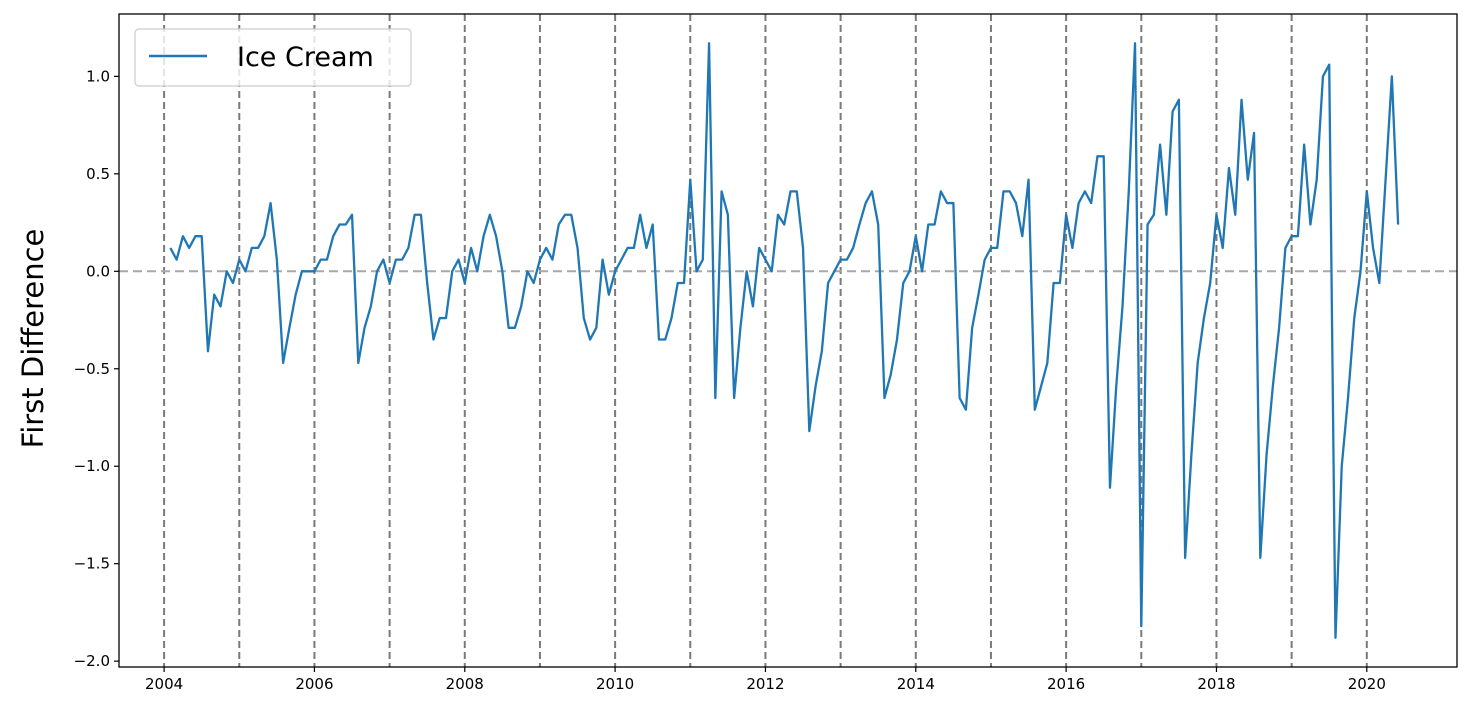 The height and width of the screenshot is (714, 1472). What do you see at coordinates (465, 684) in the screenshot?
I see `x-tick-label-2008: 2008` at bounding box center [465, 684].